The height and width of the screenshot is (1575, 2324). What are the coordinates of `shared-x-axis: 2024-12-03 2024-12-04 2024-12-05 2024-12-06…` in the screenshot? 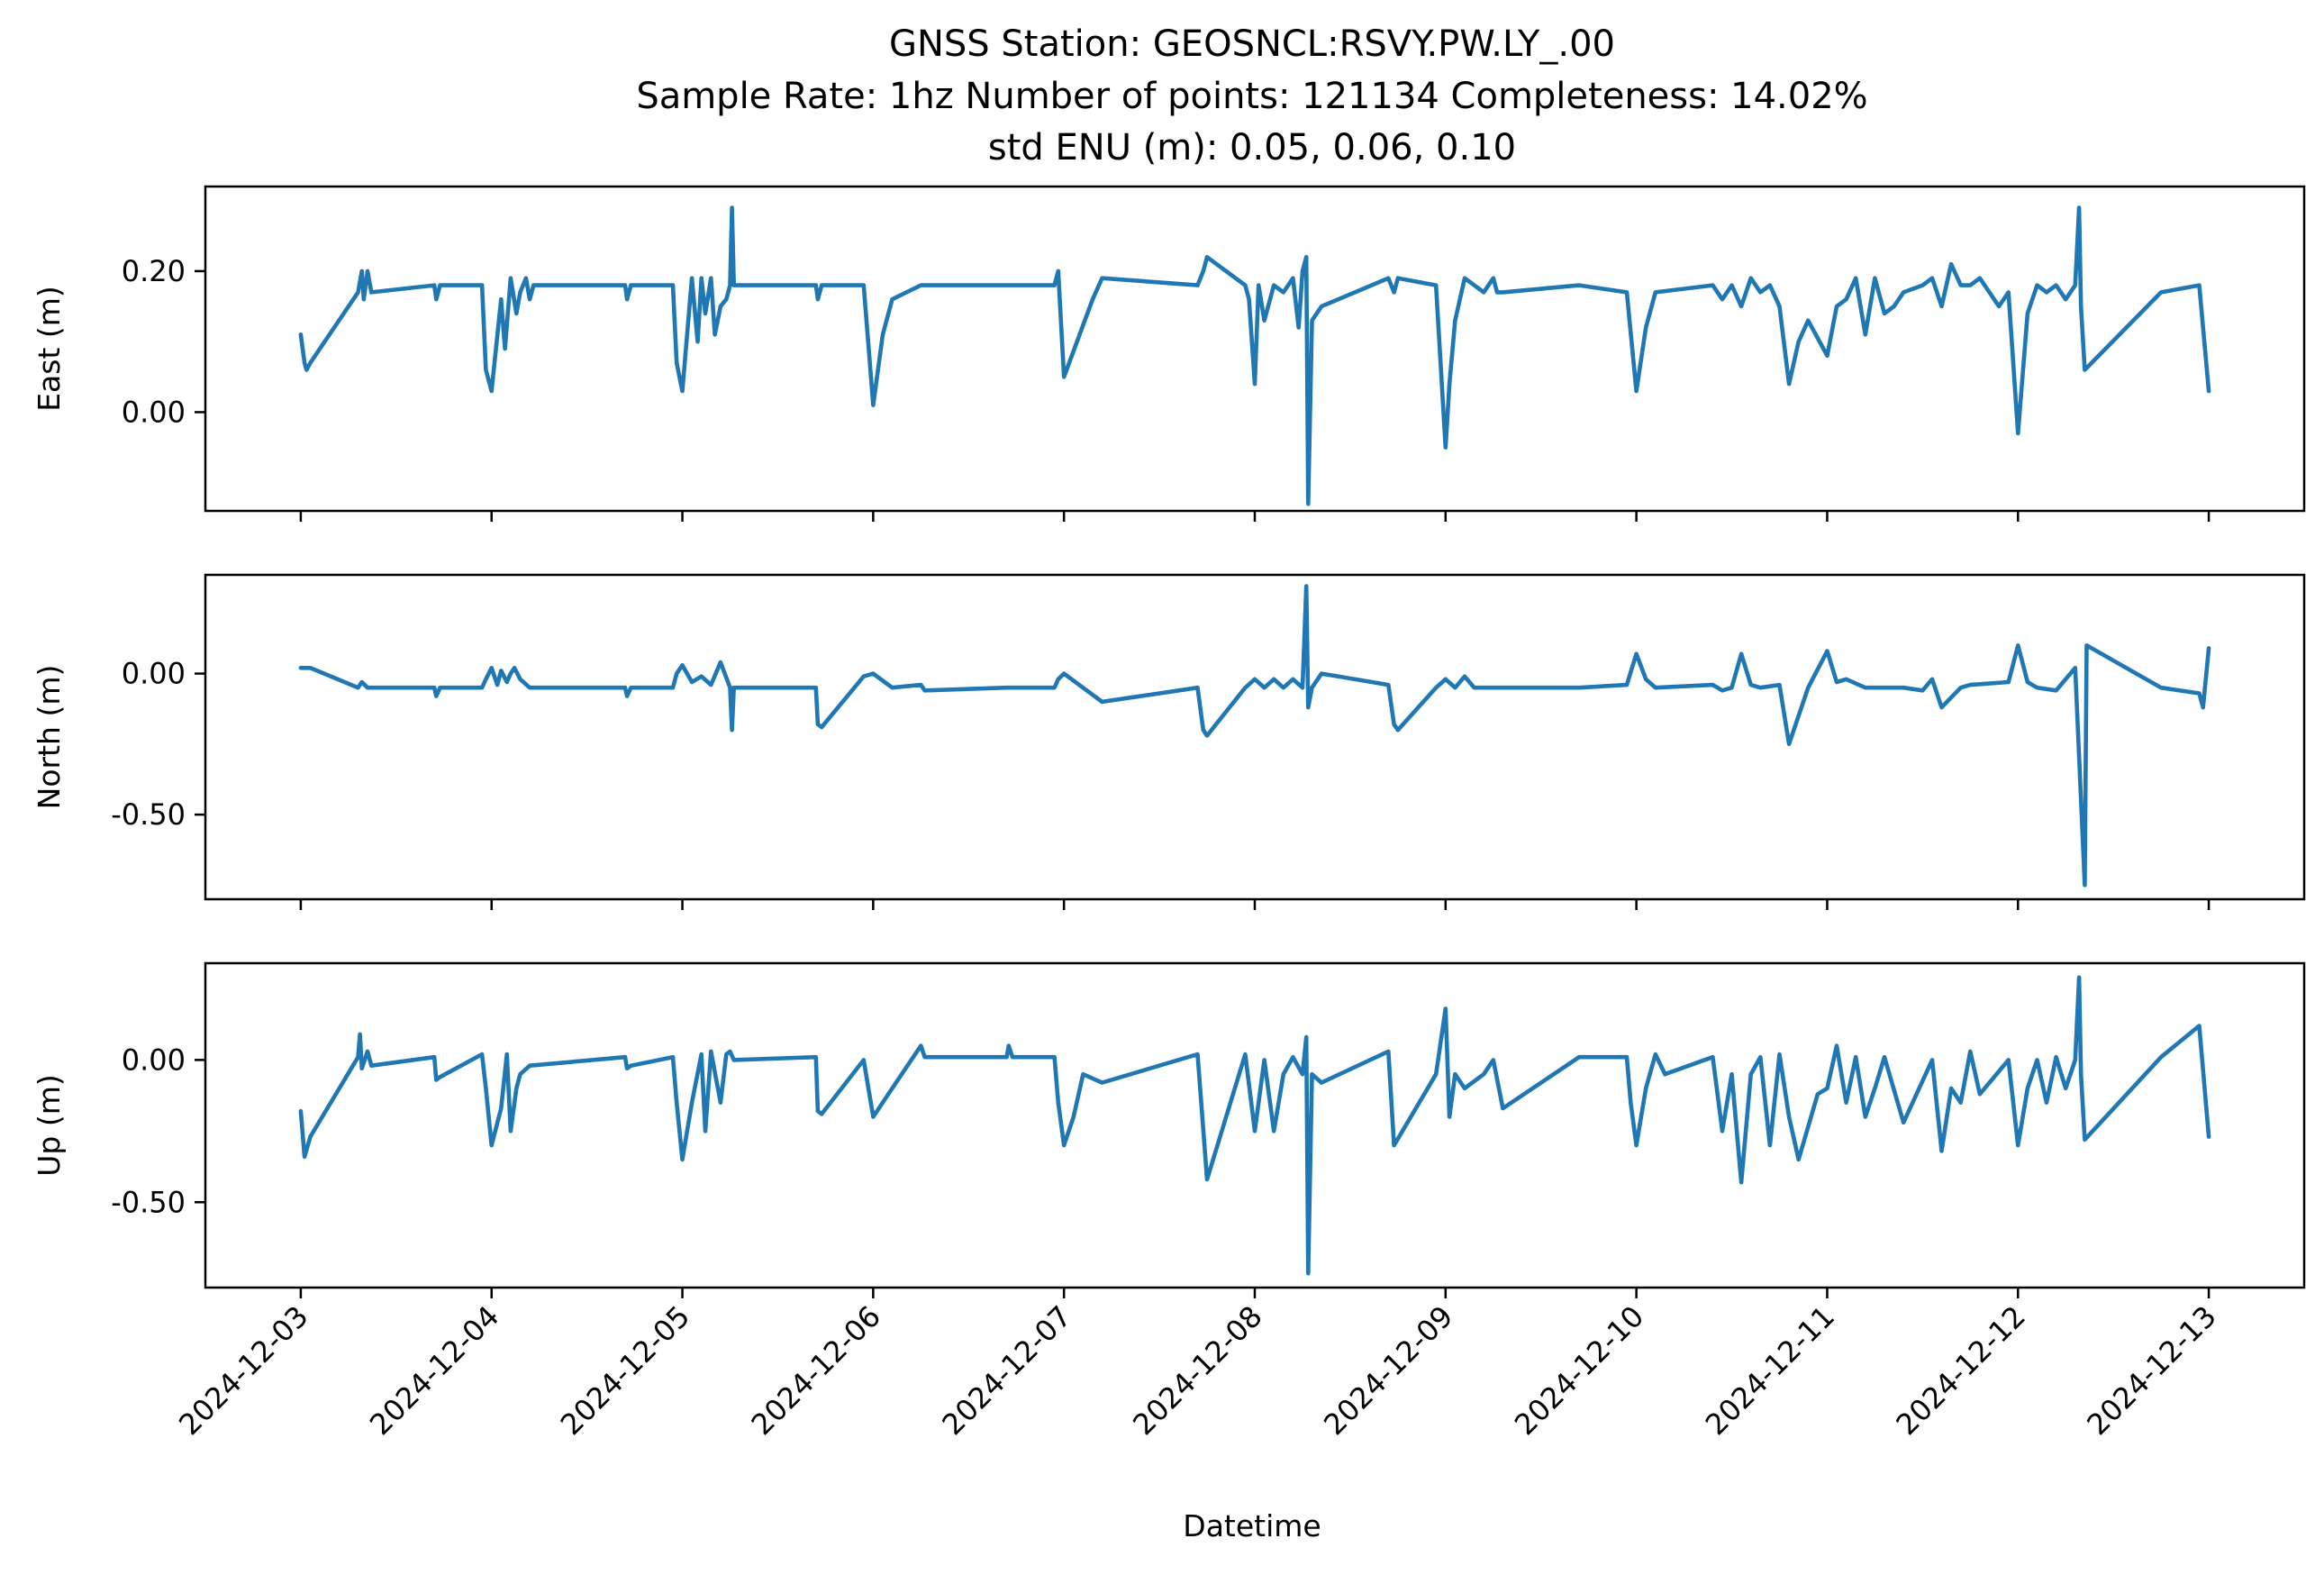 It's located at (1197, 1370).